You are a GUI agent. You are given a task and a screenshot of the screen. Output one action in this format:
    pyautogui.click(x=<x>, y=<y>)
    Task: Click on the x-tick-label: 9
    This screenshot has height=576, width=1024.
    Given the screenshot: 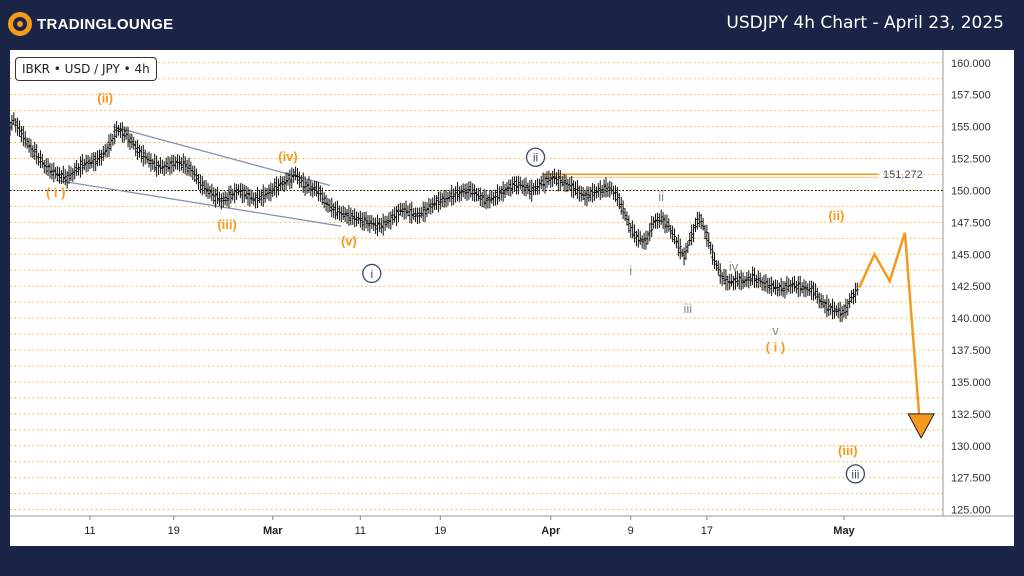 What is the action you would take?
    pyautogui.click(x=631, y=531)
    